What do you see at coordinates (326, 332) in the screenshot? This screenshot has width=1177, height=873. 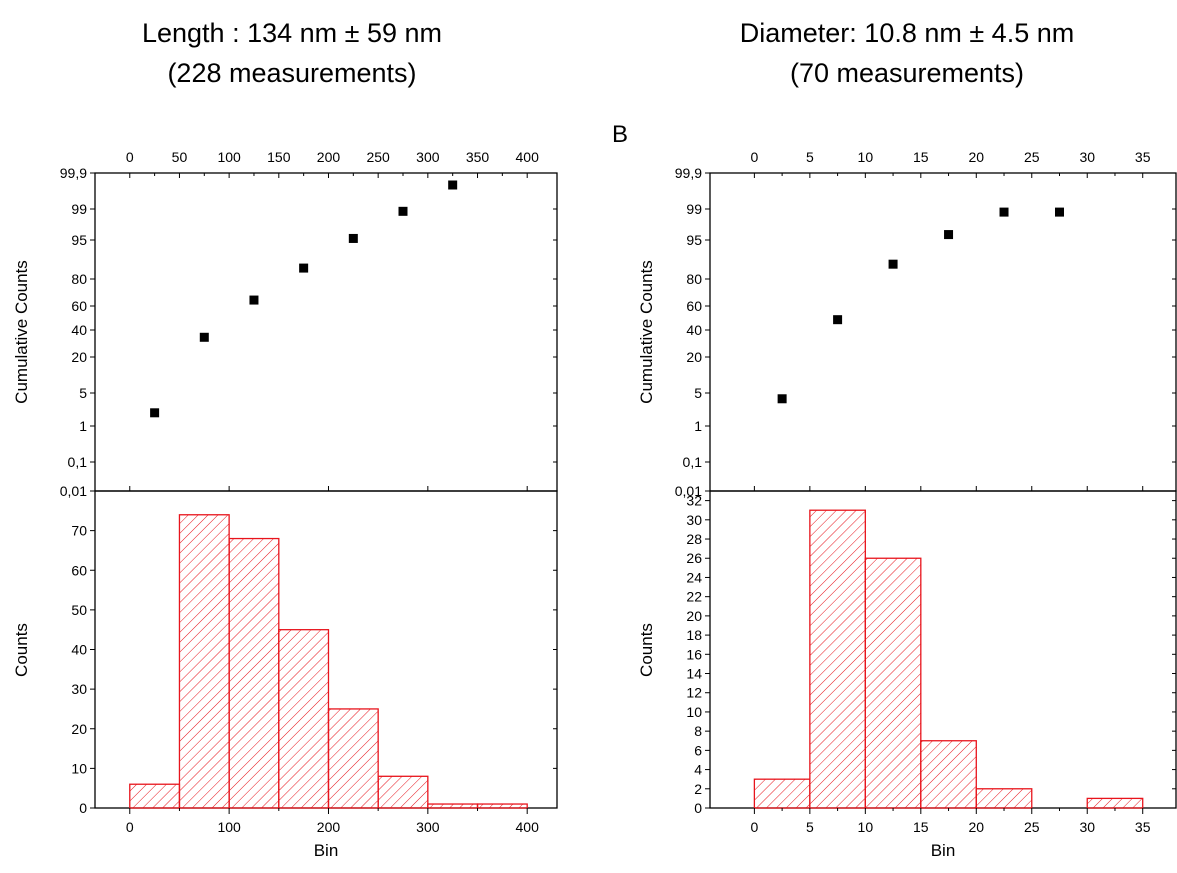 I see `left-top-plot-frame` at bounding box center [326, 332].